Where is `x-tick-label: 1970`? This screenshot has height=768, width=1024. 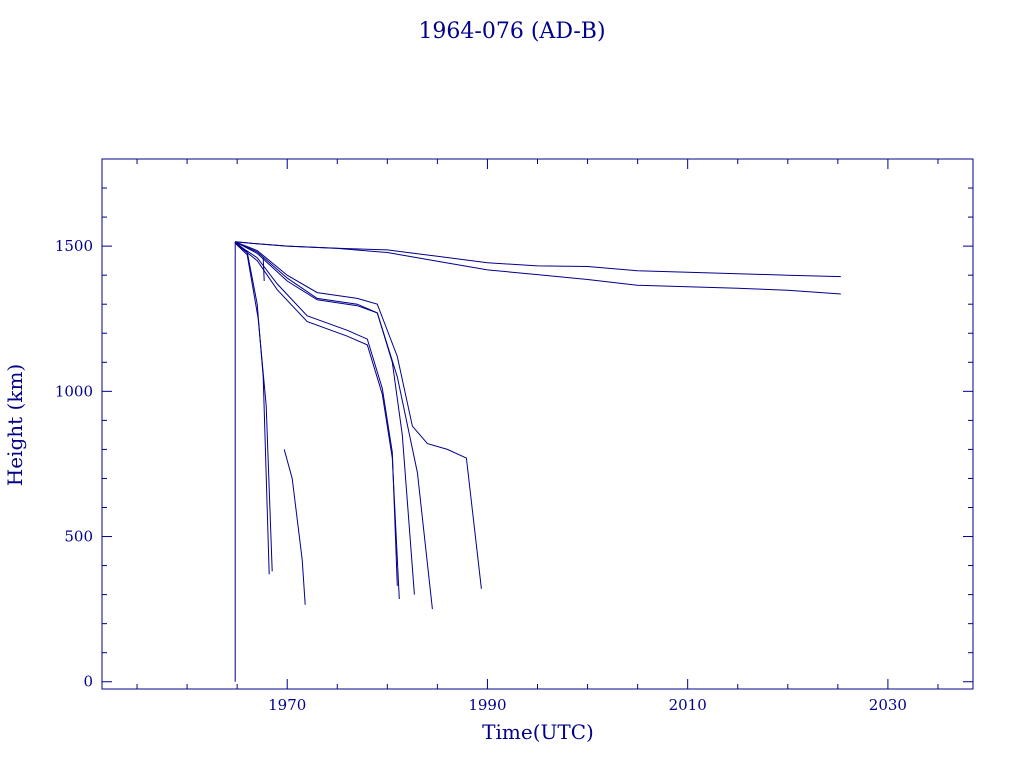 x-tick-label: 1970 is located at coordinates (287, 705).